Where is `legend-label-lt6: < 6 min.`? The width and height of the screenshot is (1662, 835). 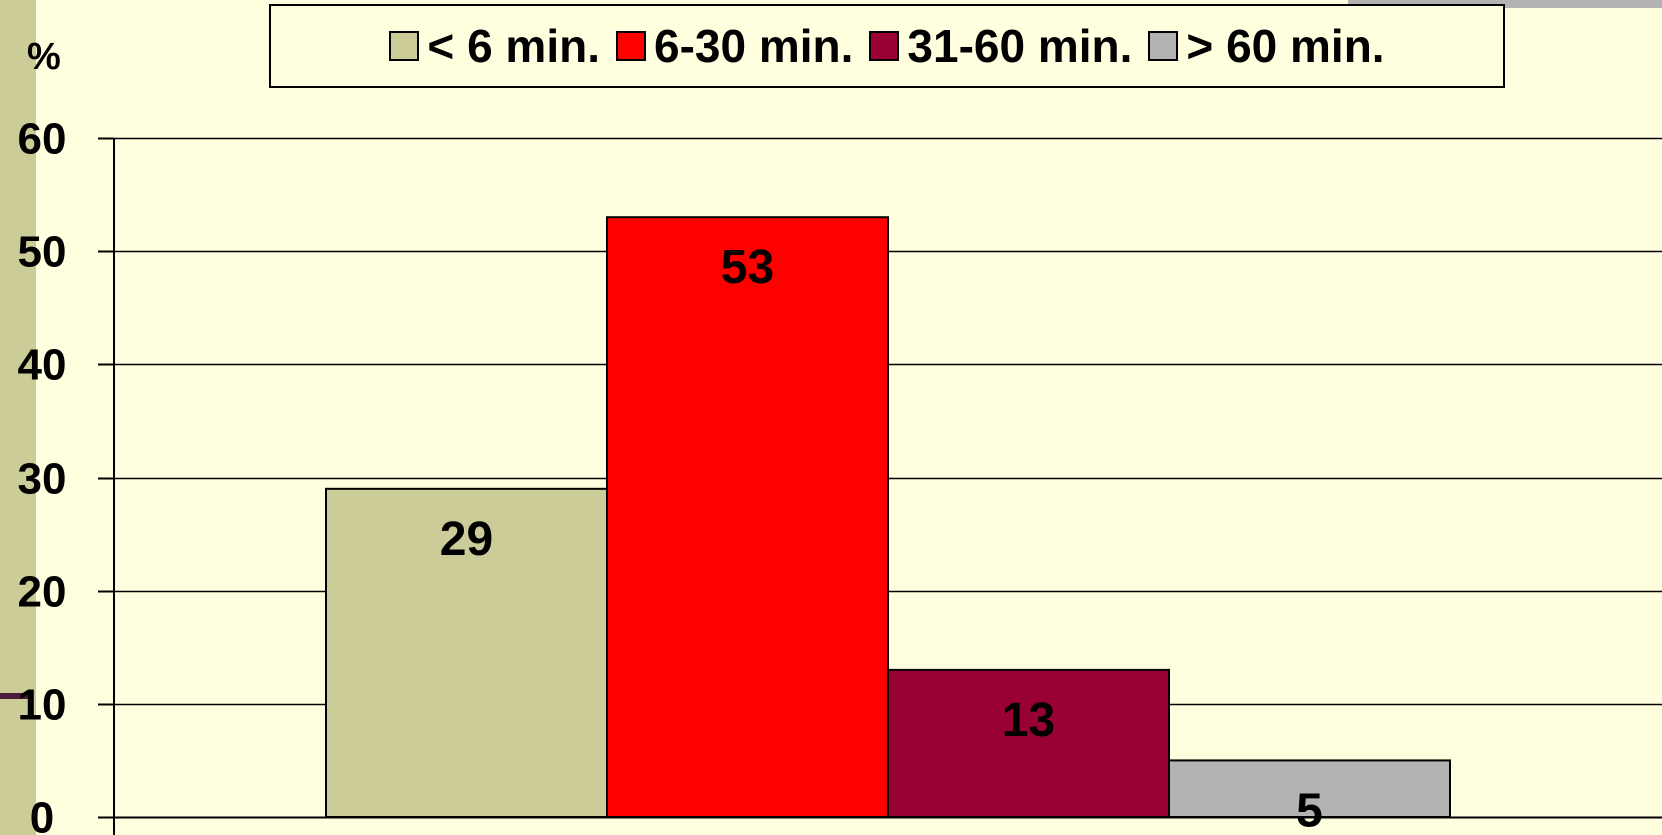 legend-label-lt6: < 6 min. is located at coordinates (513, 46).